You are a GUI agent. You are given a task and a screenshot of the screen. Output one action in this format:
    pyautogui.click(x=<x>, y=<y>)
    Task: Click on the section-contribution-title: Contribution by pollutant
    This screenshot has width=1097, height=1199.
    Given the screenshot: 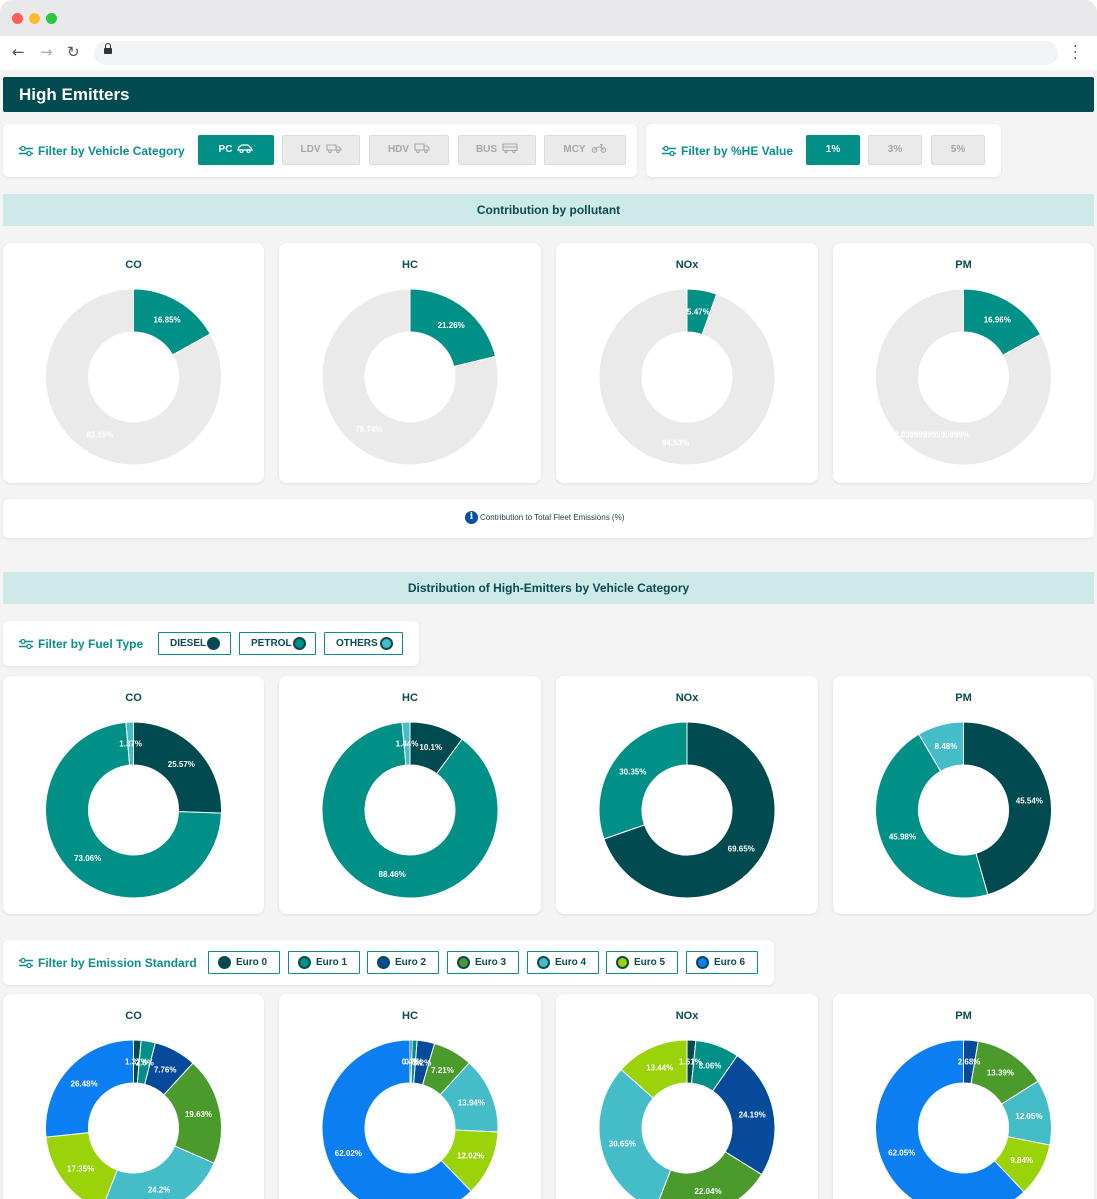 What is the action you would take?
    pyautogui.click(x=548, y=210)
    